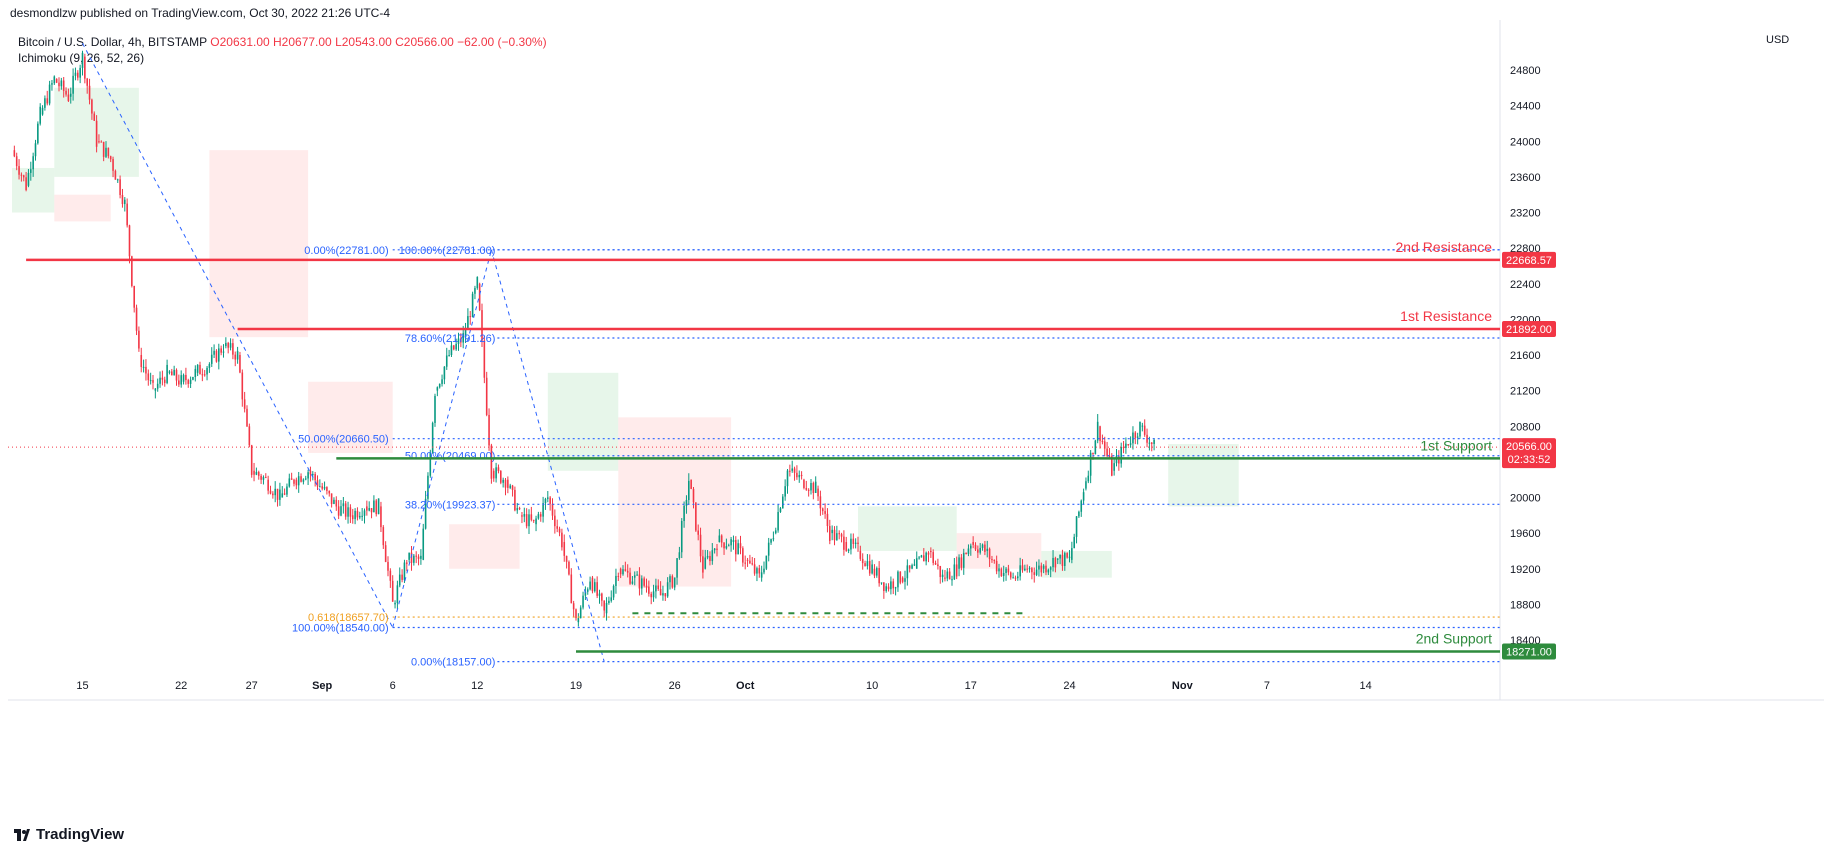 The width and height of the screenshot is (1834, 850). What do you see at coordinates (69, 834) in the screenshot?
I see `tradingview-footer: TradingView` at bounding box center [69, 834].